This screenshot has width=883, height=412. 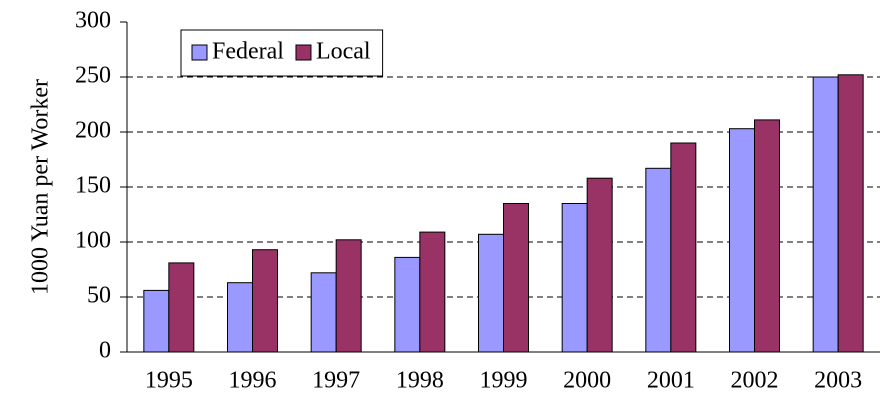 What do you see at coordinates (105, 351) in the screenshot?
I see `y-tick-label: 0` at bounding box center [105, 351].